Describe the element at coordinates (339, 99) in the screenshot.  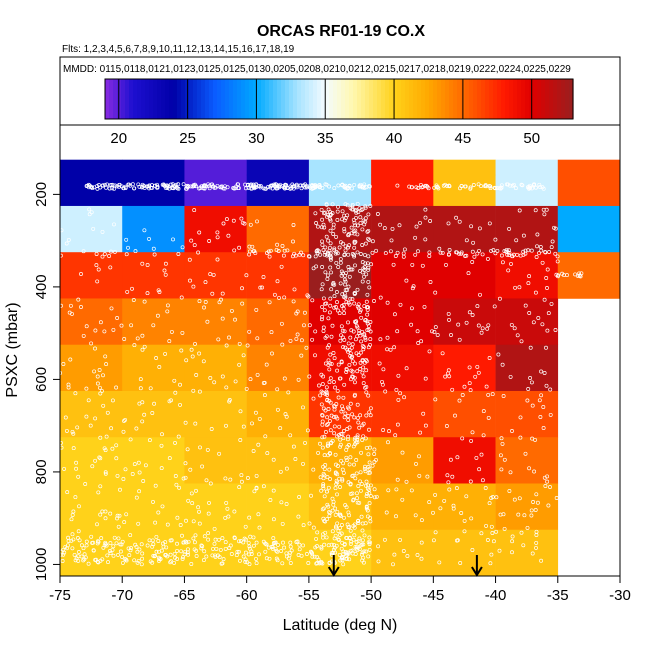
I see `colorbar-border` at that location.